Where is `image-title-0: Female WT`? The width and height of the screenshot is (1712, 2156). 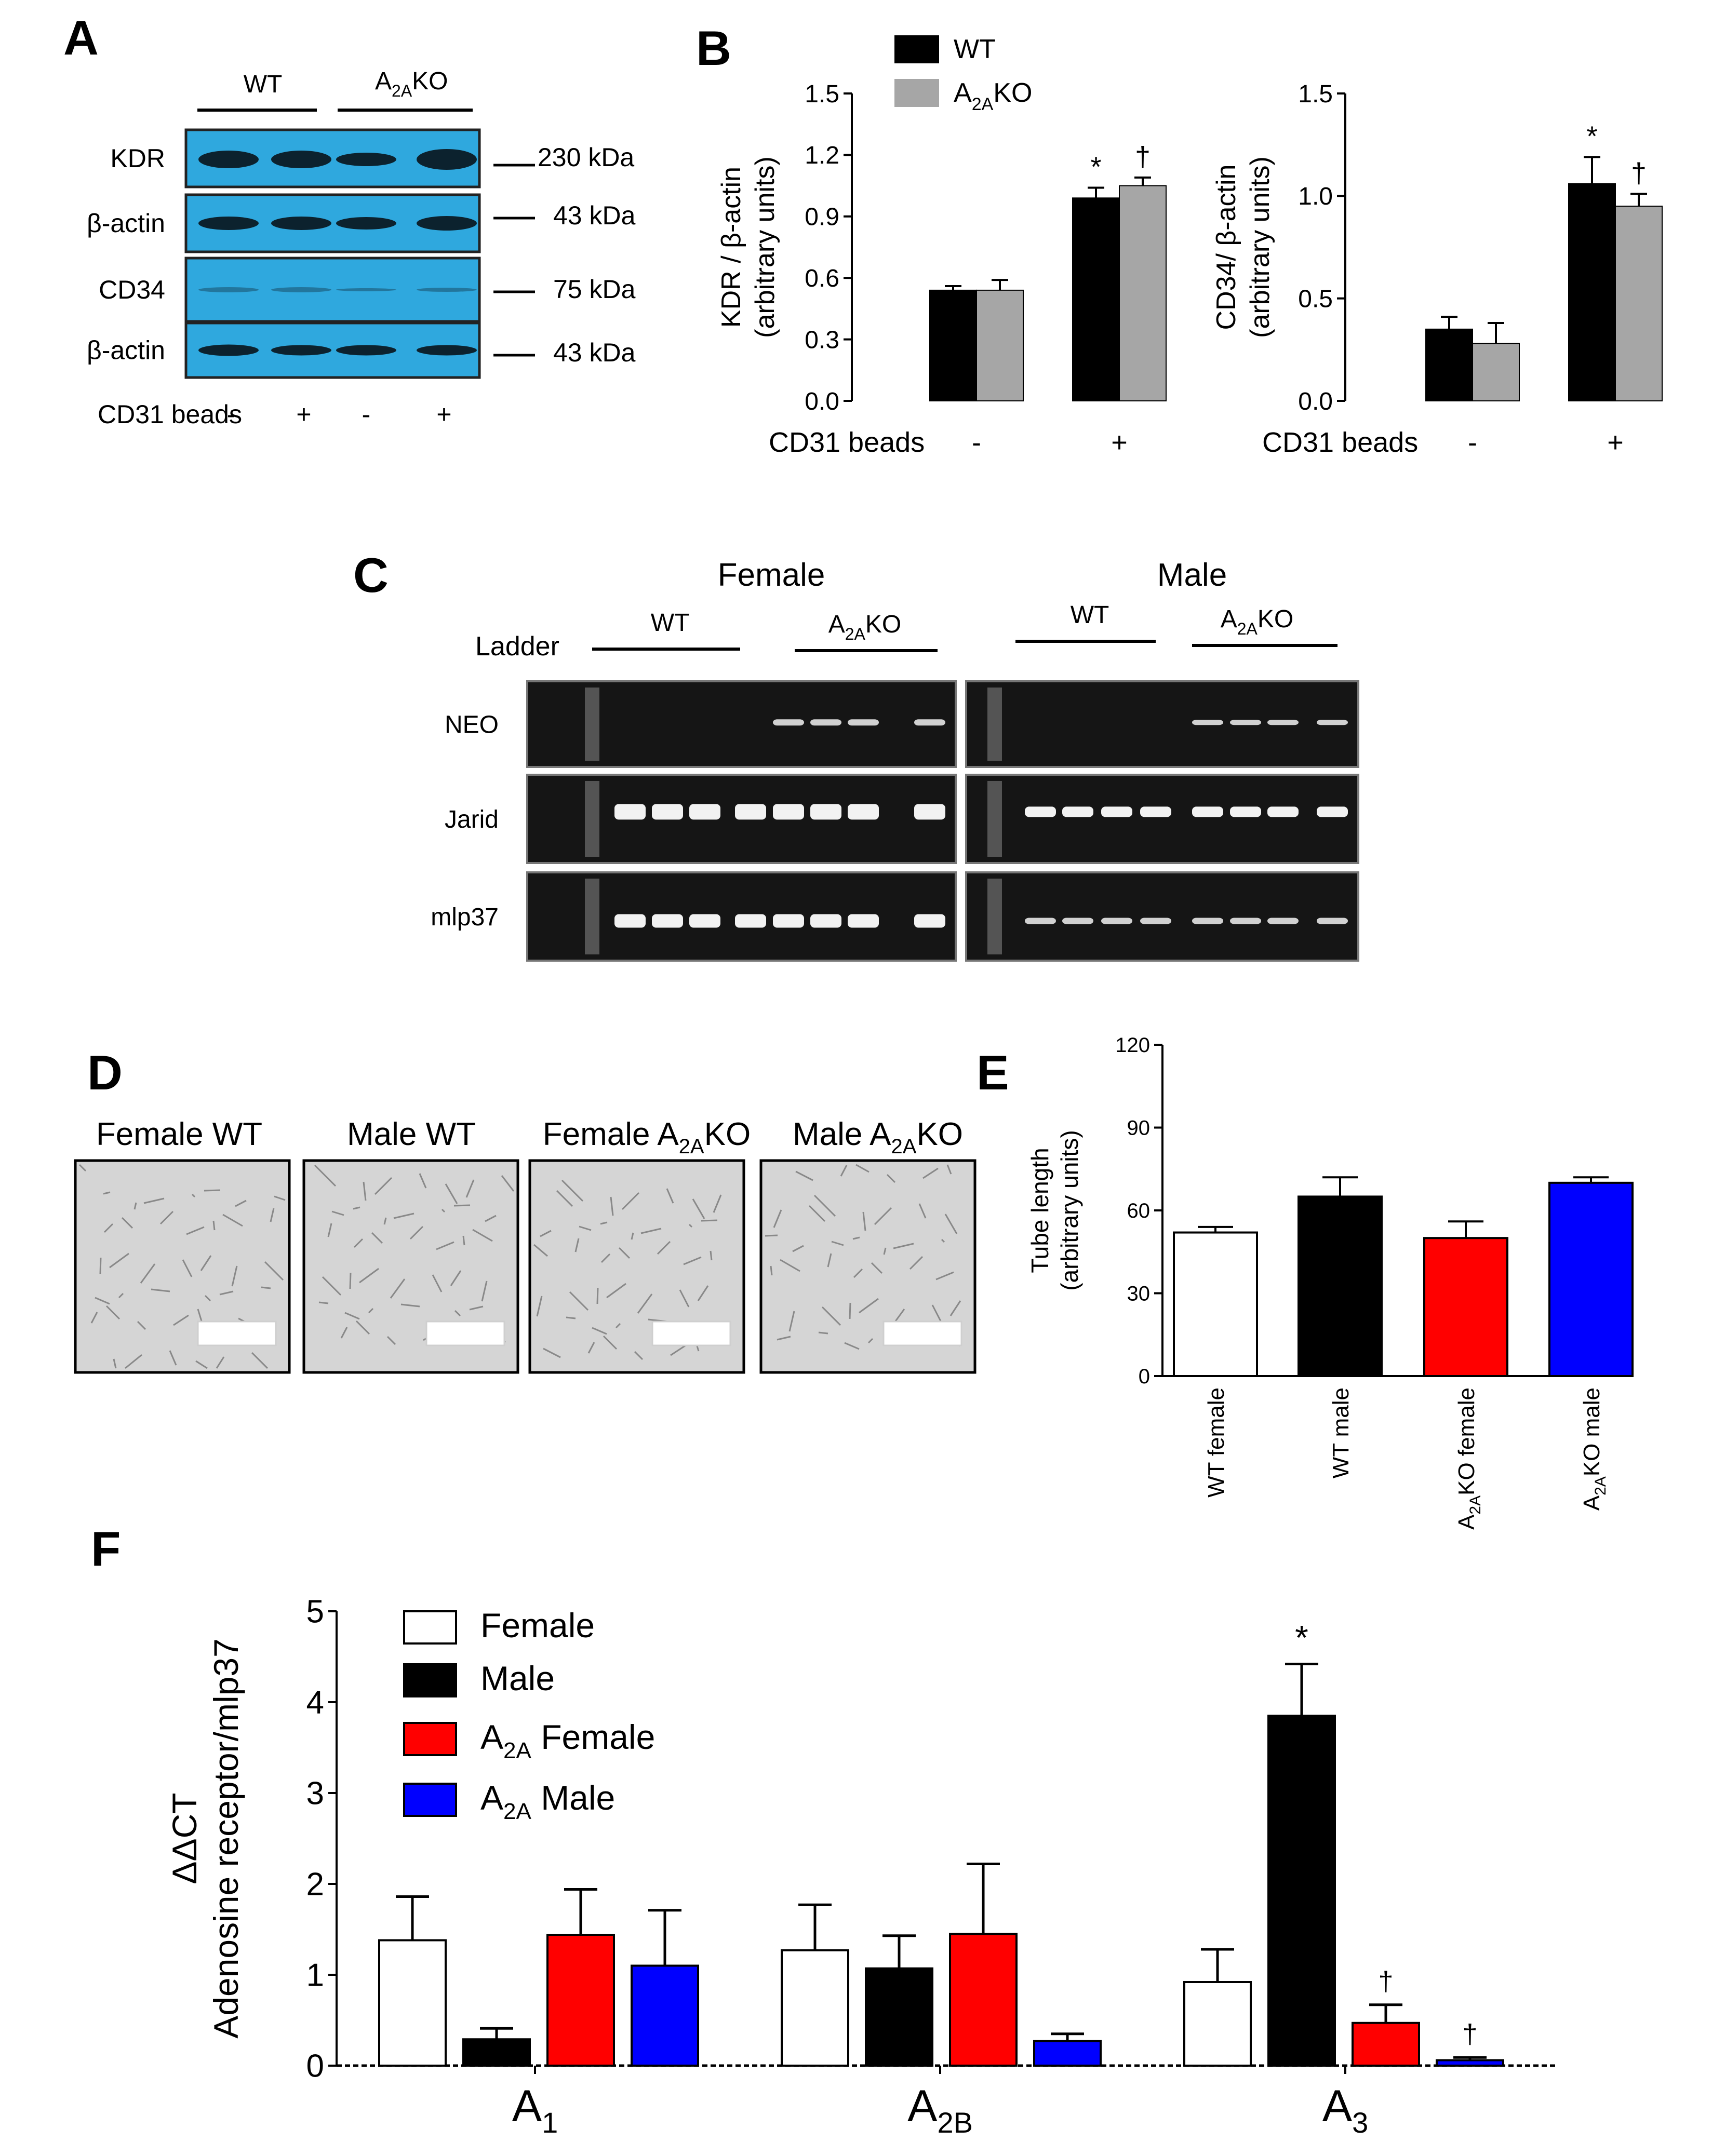
image-title-0: Female WT is located at coordinates (179, 1134).